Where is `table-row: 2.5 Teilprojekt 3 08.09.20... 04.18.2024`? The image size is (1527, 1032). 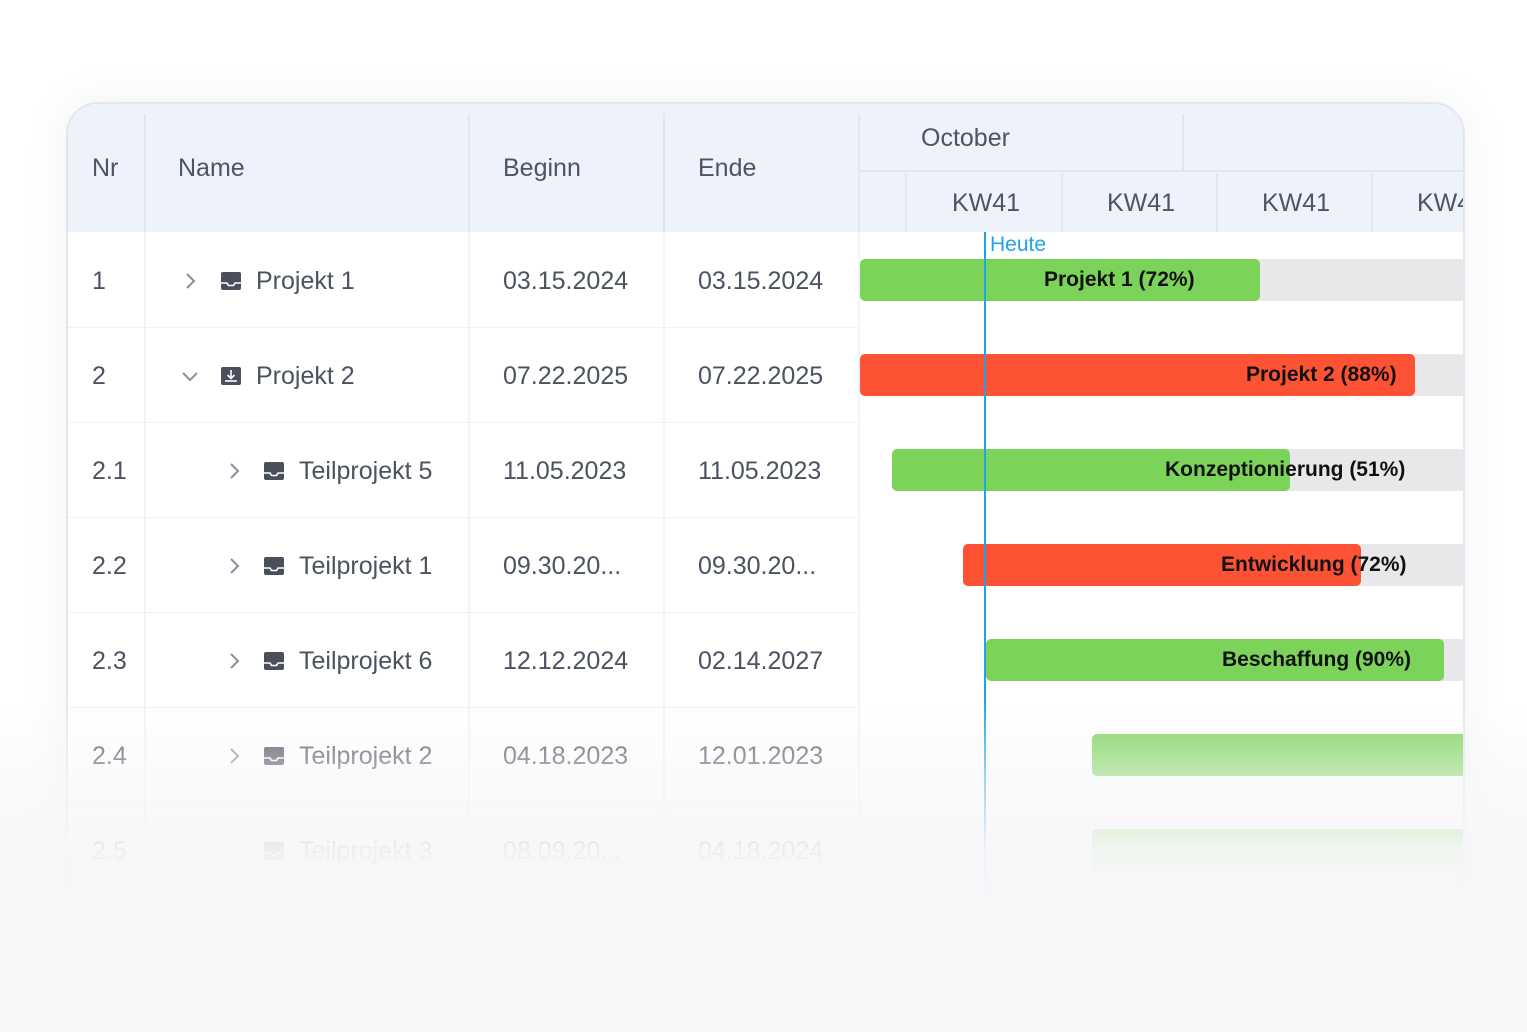
table-row: 2.5 Teilprojekt 3 08.09.20... 04.18.2024 is located at coordinates (765, 849).